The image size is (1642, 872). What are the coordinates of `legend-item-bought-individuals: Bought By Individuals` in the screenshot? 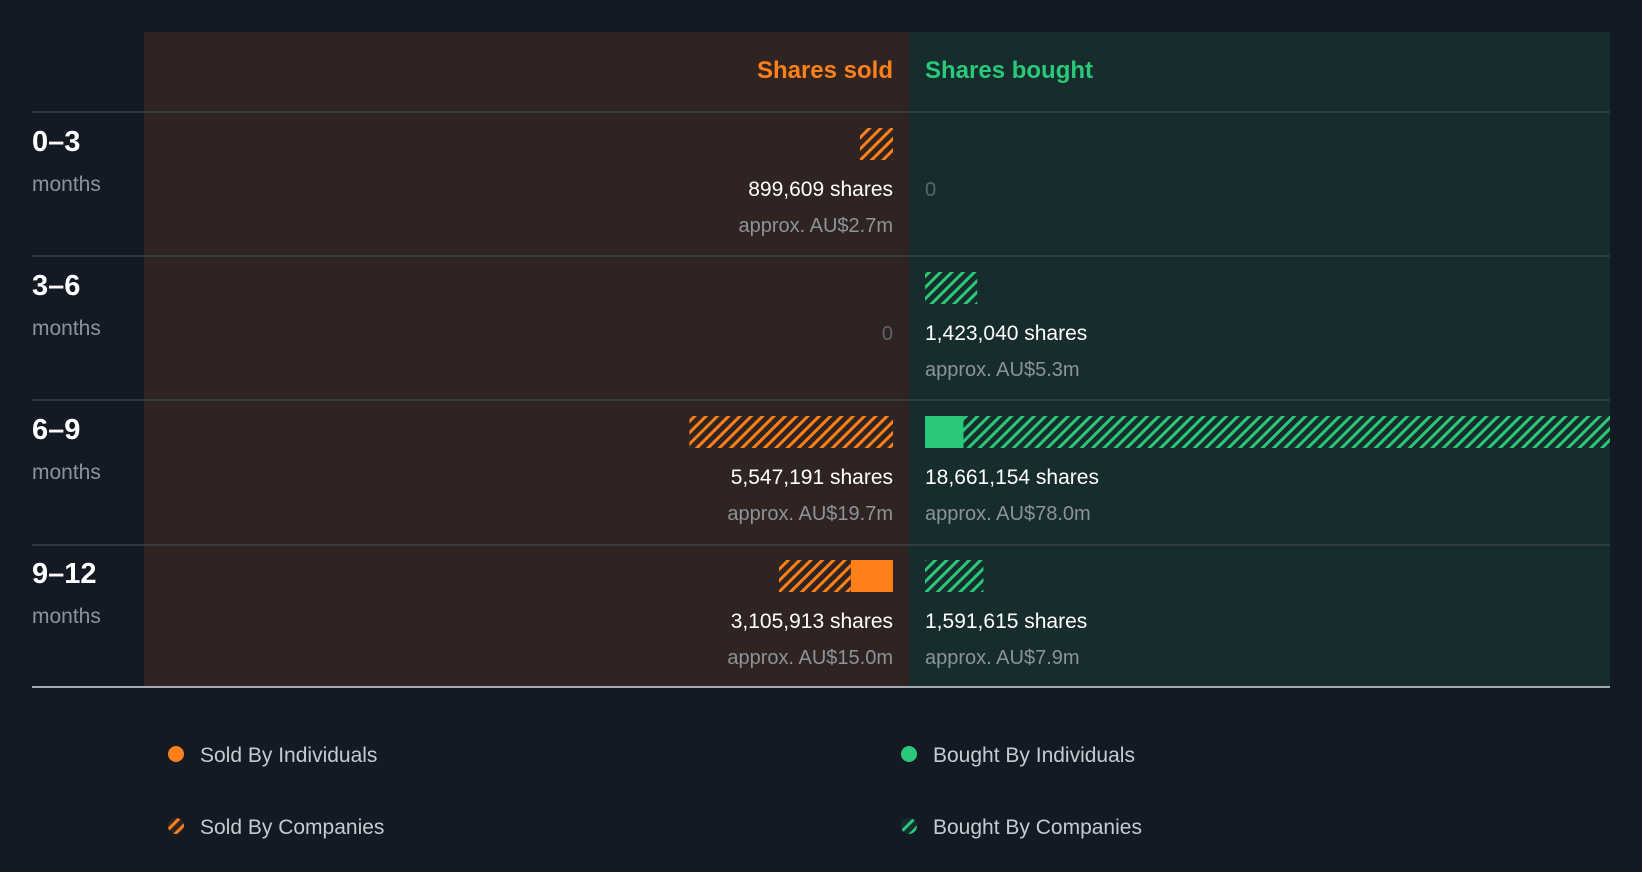 It's located at (1018, 755).